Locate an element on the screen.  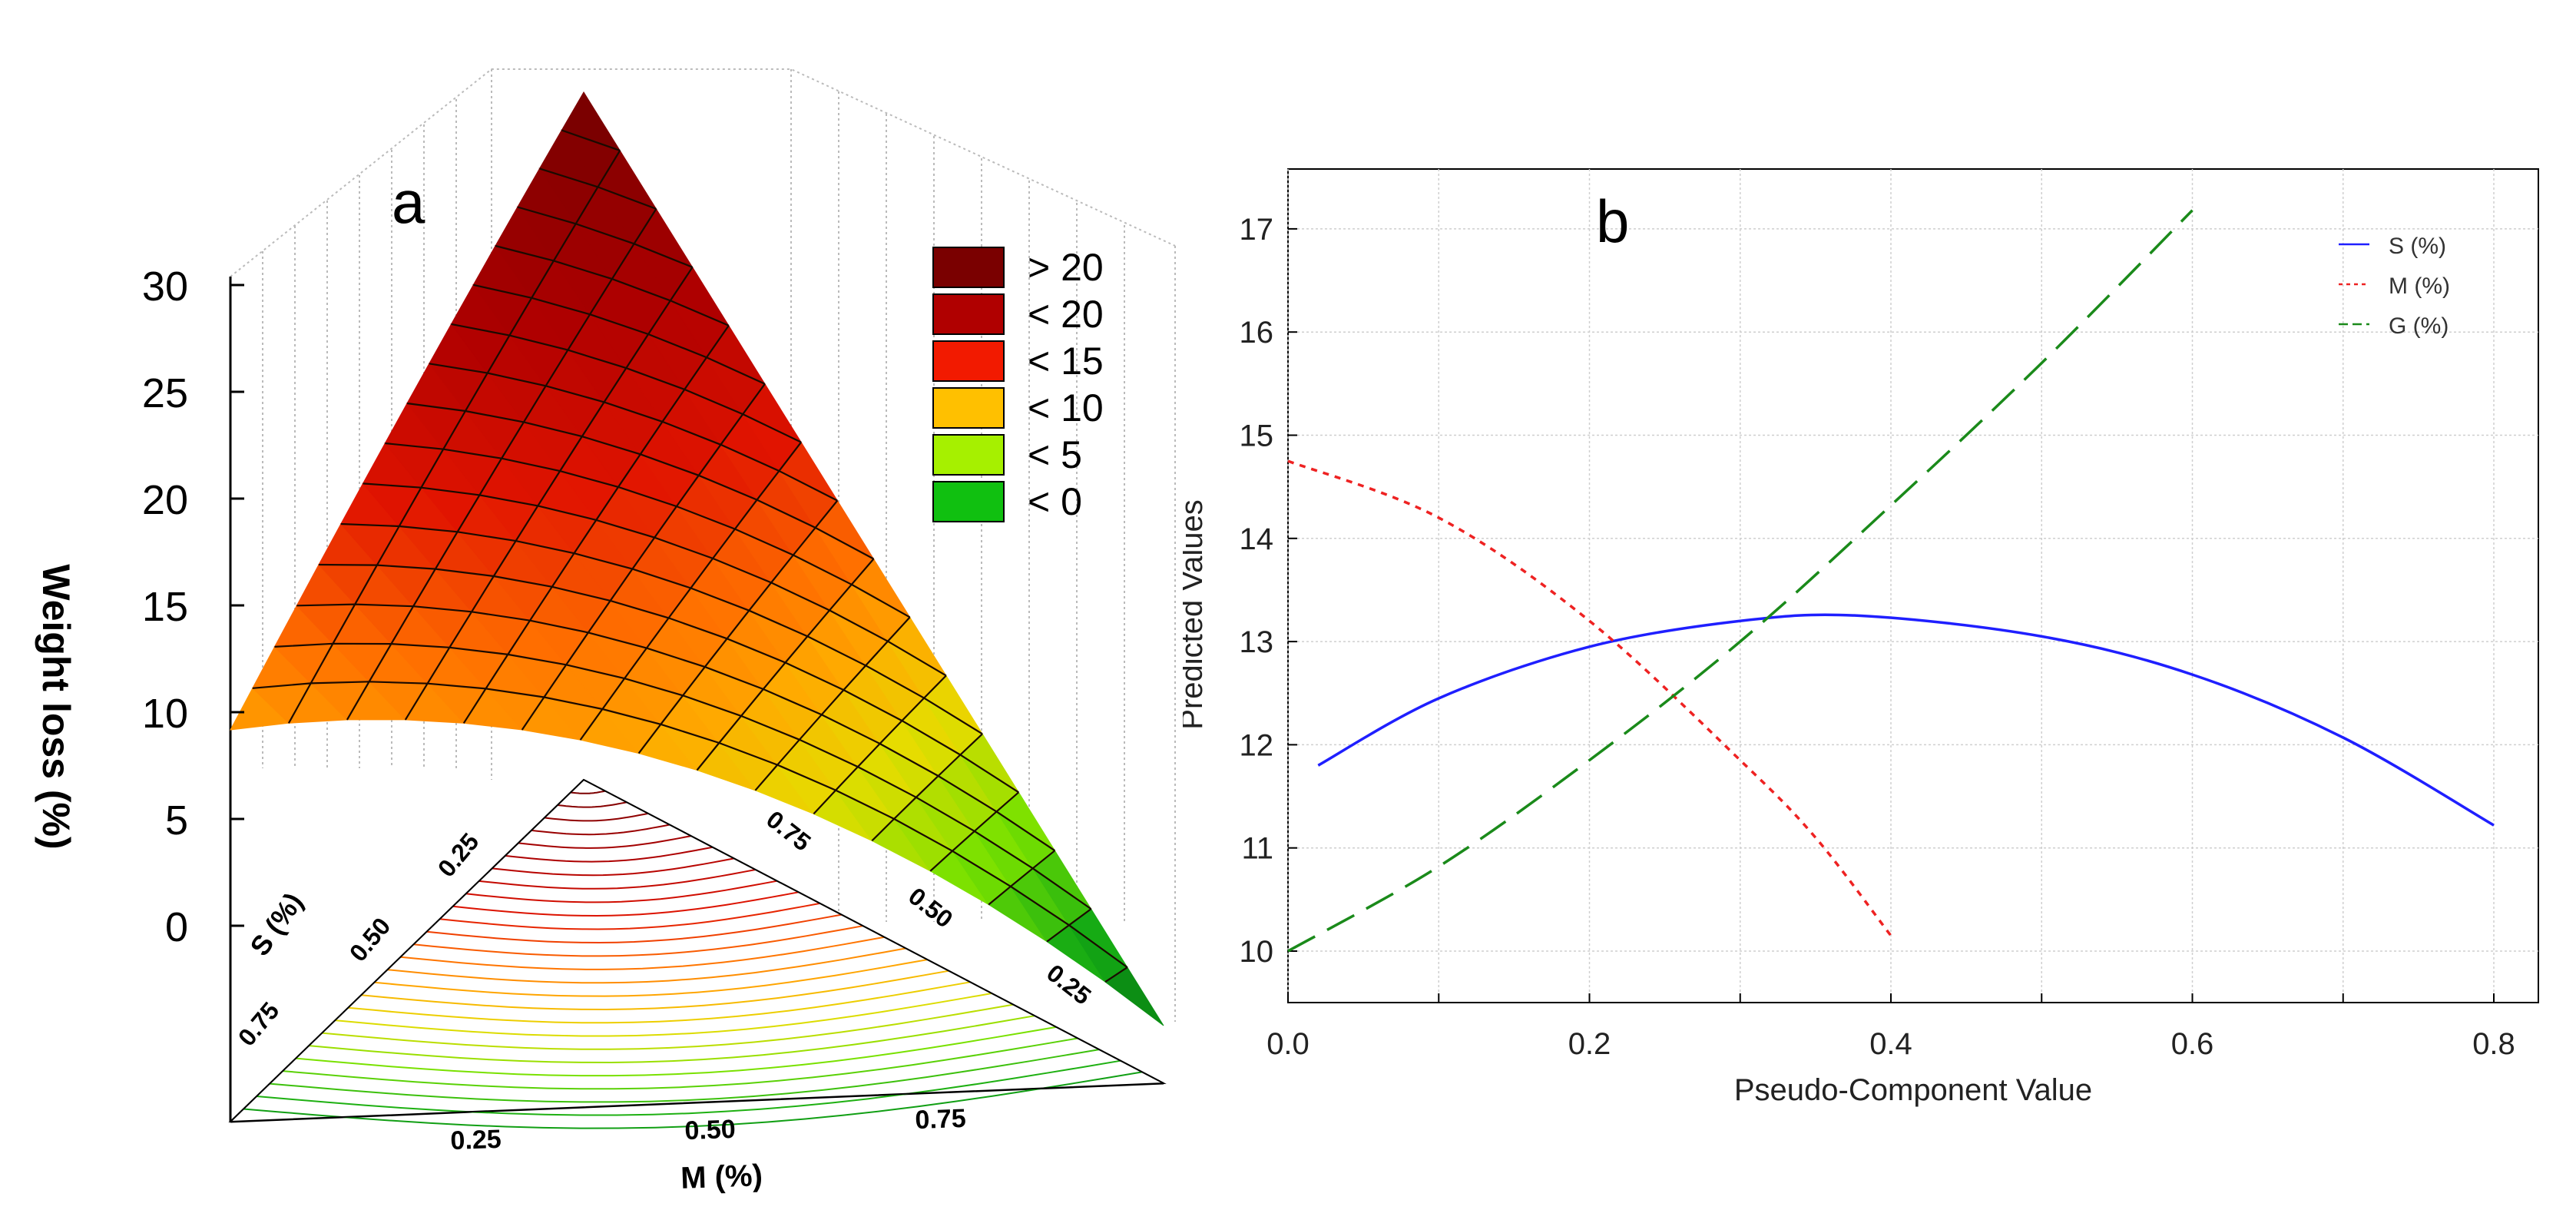
z-tick-label: 10 is located at coordinates (165, 714).